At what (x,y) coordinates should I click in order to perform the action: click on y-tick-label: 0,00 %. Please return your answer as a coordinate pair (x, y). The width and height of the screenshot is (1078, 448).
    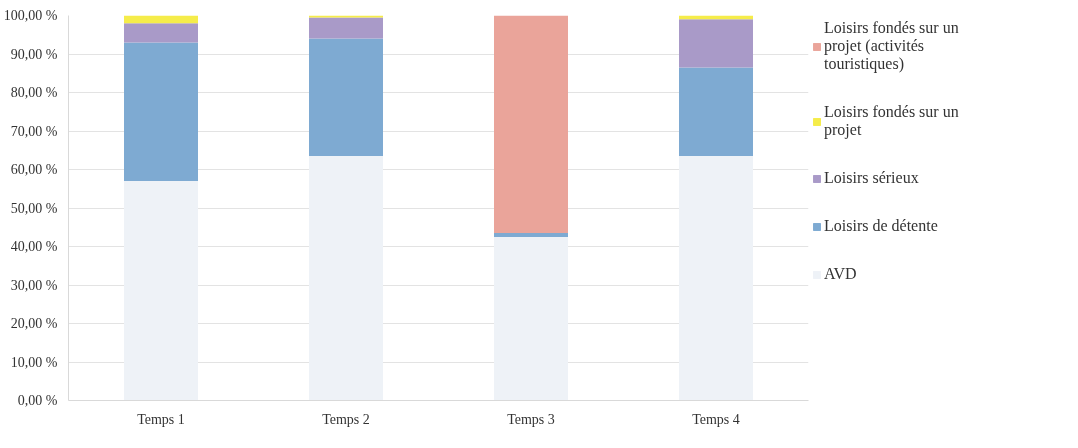
    Looking at the image, I should click on (37, 400).